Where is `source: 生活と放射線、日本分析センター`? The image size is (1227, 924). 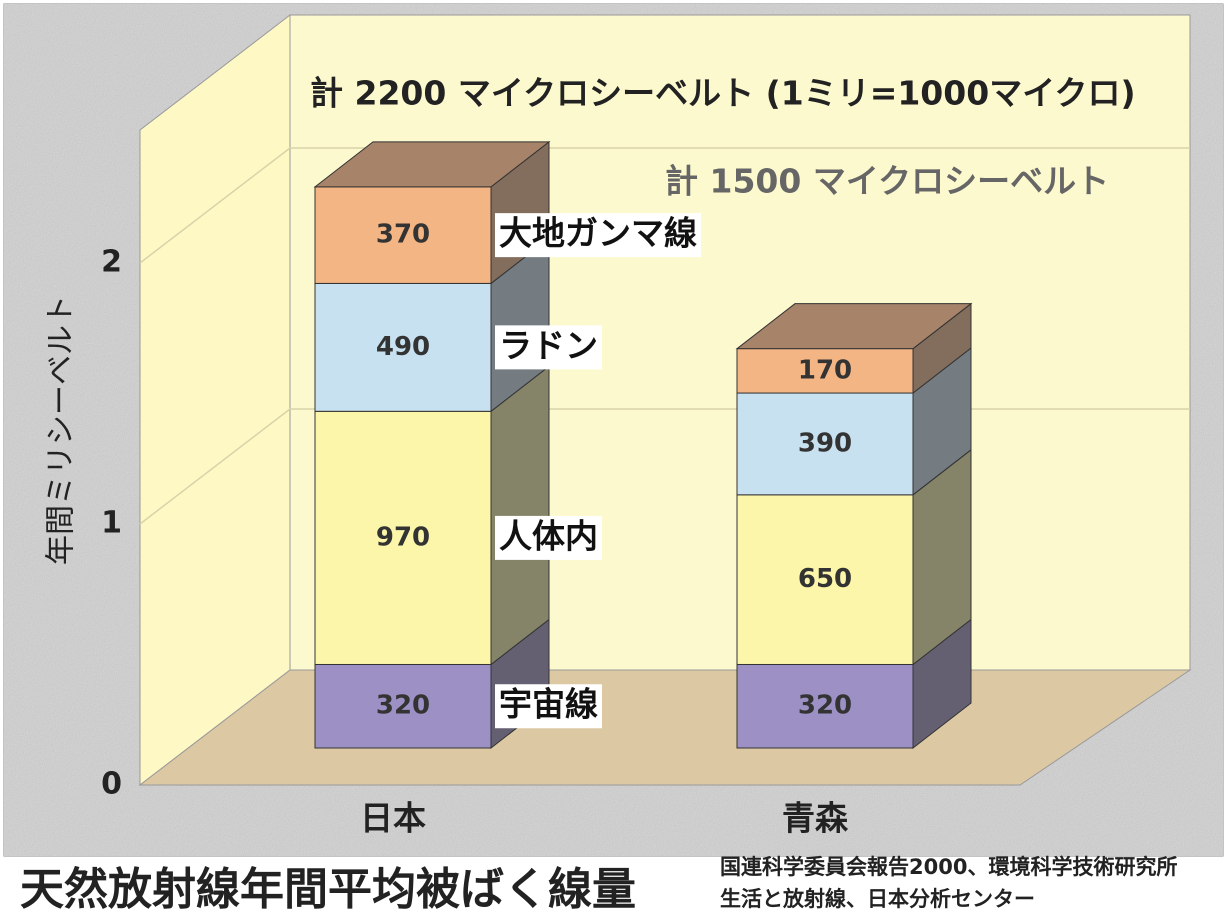
source: 生活と放射線、日本分析センター is located at coordinates (877, 899).